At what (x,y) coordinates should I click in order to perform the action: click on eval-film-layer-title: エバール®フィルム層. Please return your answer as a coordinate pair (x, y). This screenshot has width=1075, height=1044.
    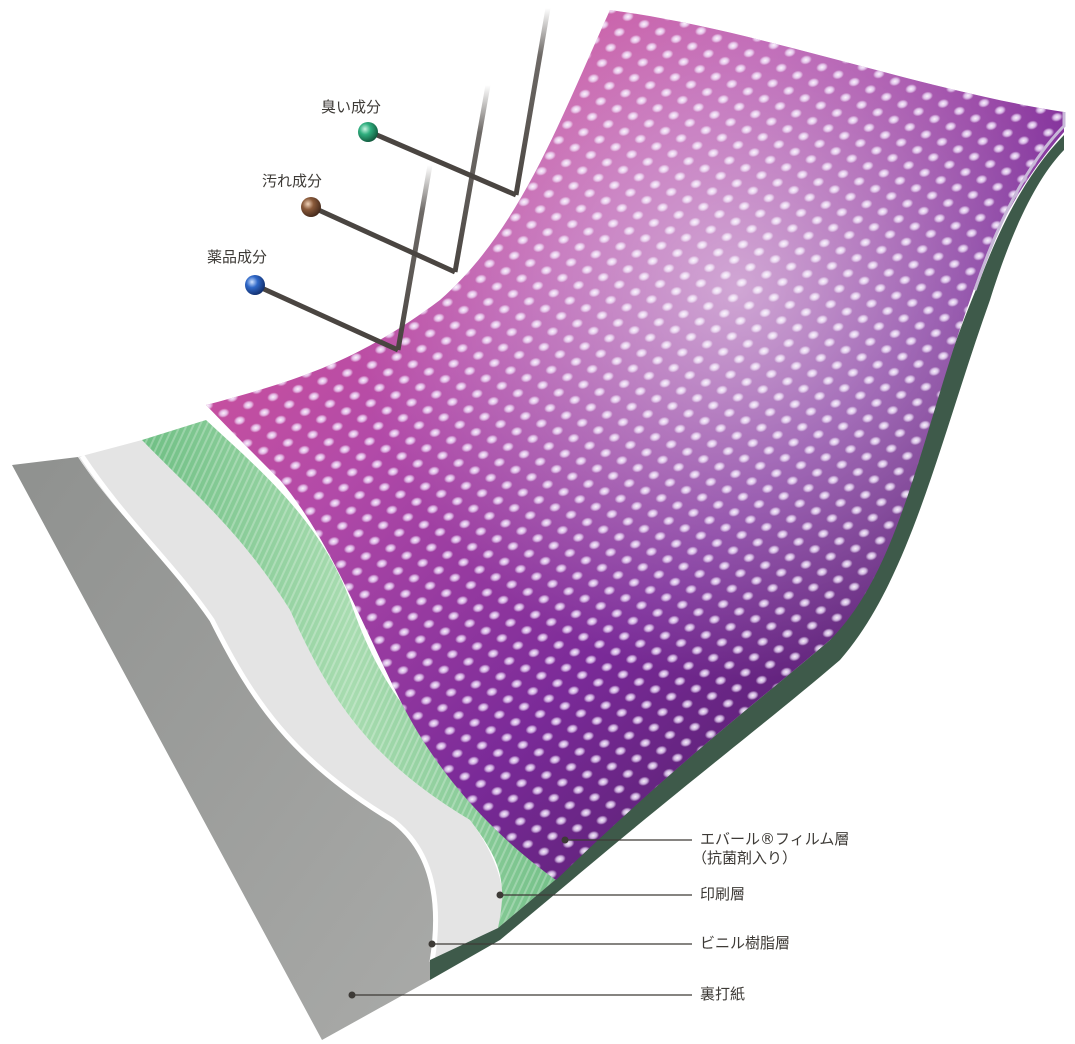
    Looking at the image, I should click on (775, 839).